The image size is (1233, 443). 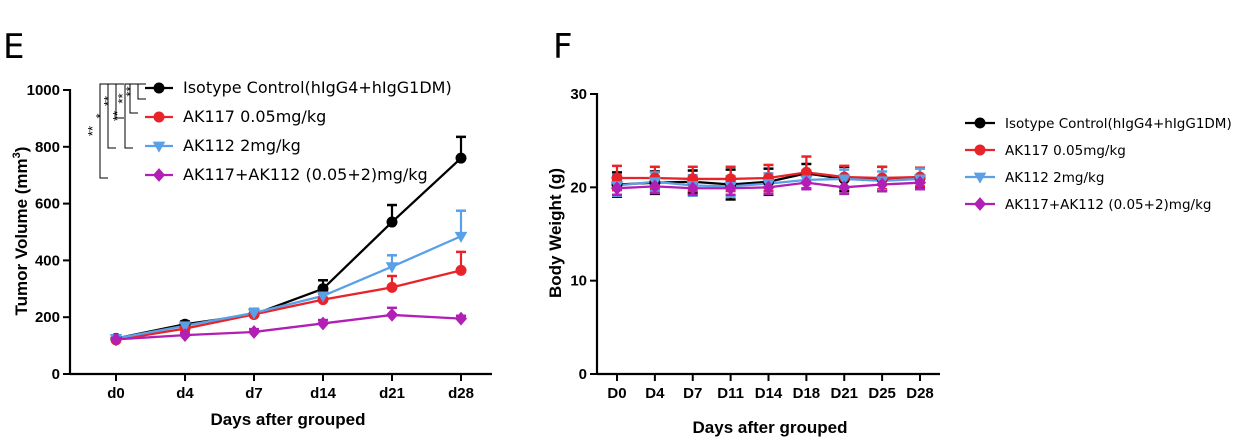 I want to click on e-x-tick-label: d21, so click(x=392, y=393).